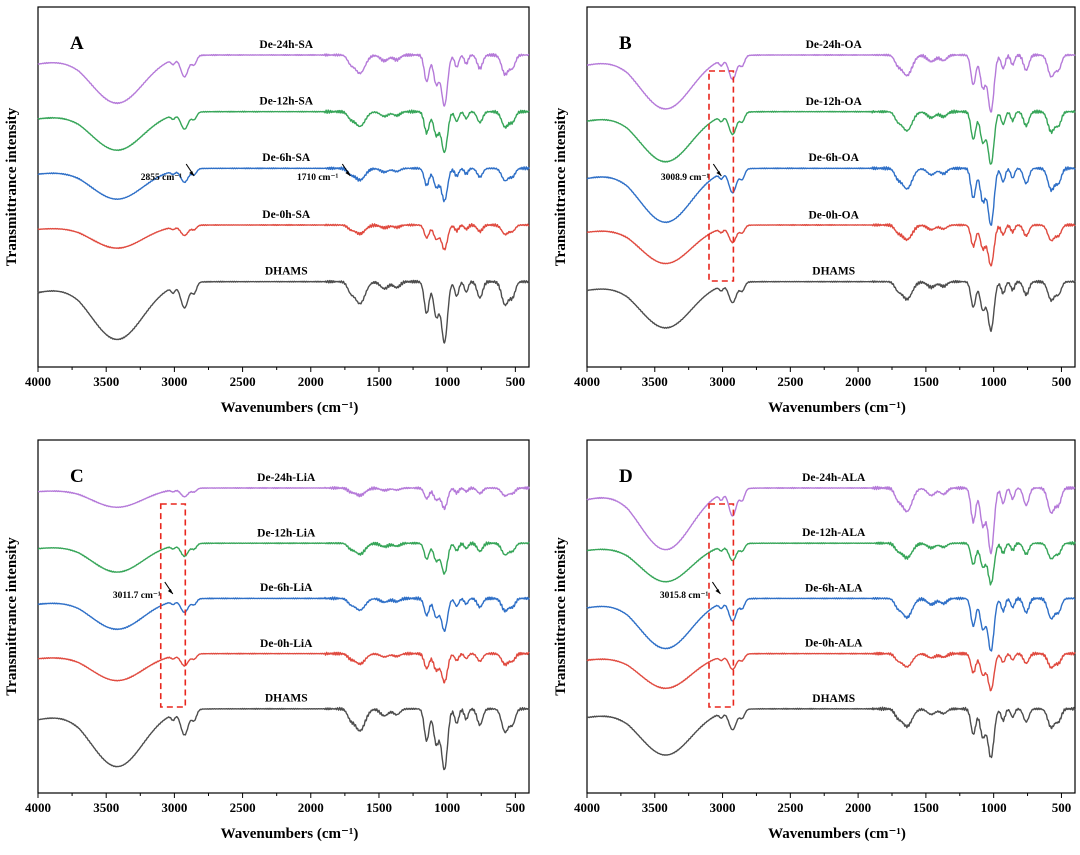 This screenshot has height=855, width=1080. What do you see at coordinates (831, 83) in the screenshot?
I see `series-line-de-24h-oa` at bounding box center [831, 83].